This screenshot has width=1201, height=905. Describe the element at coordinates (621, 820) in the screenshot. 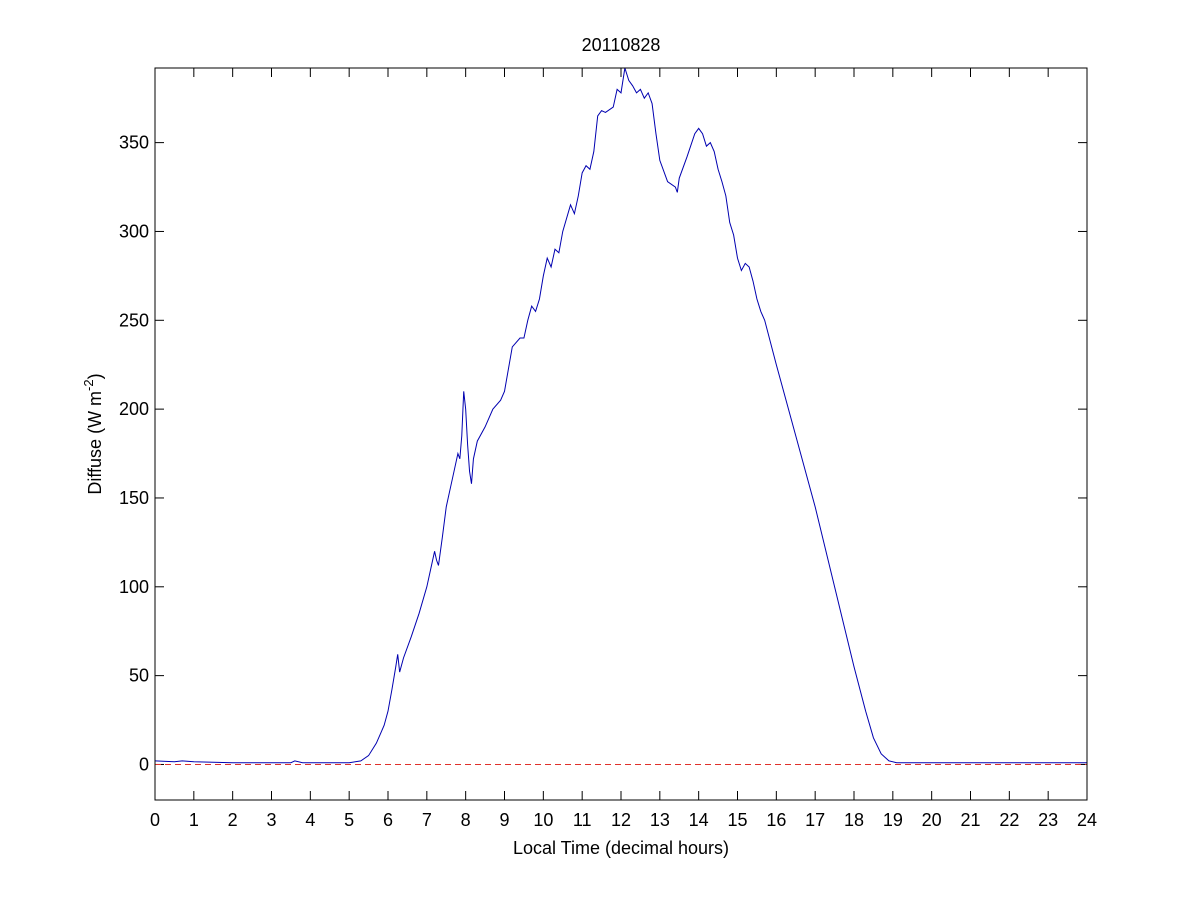

I see `x-tick-label: 12` at that location.